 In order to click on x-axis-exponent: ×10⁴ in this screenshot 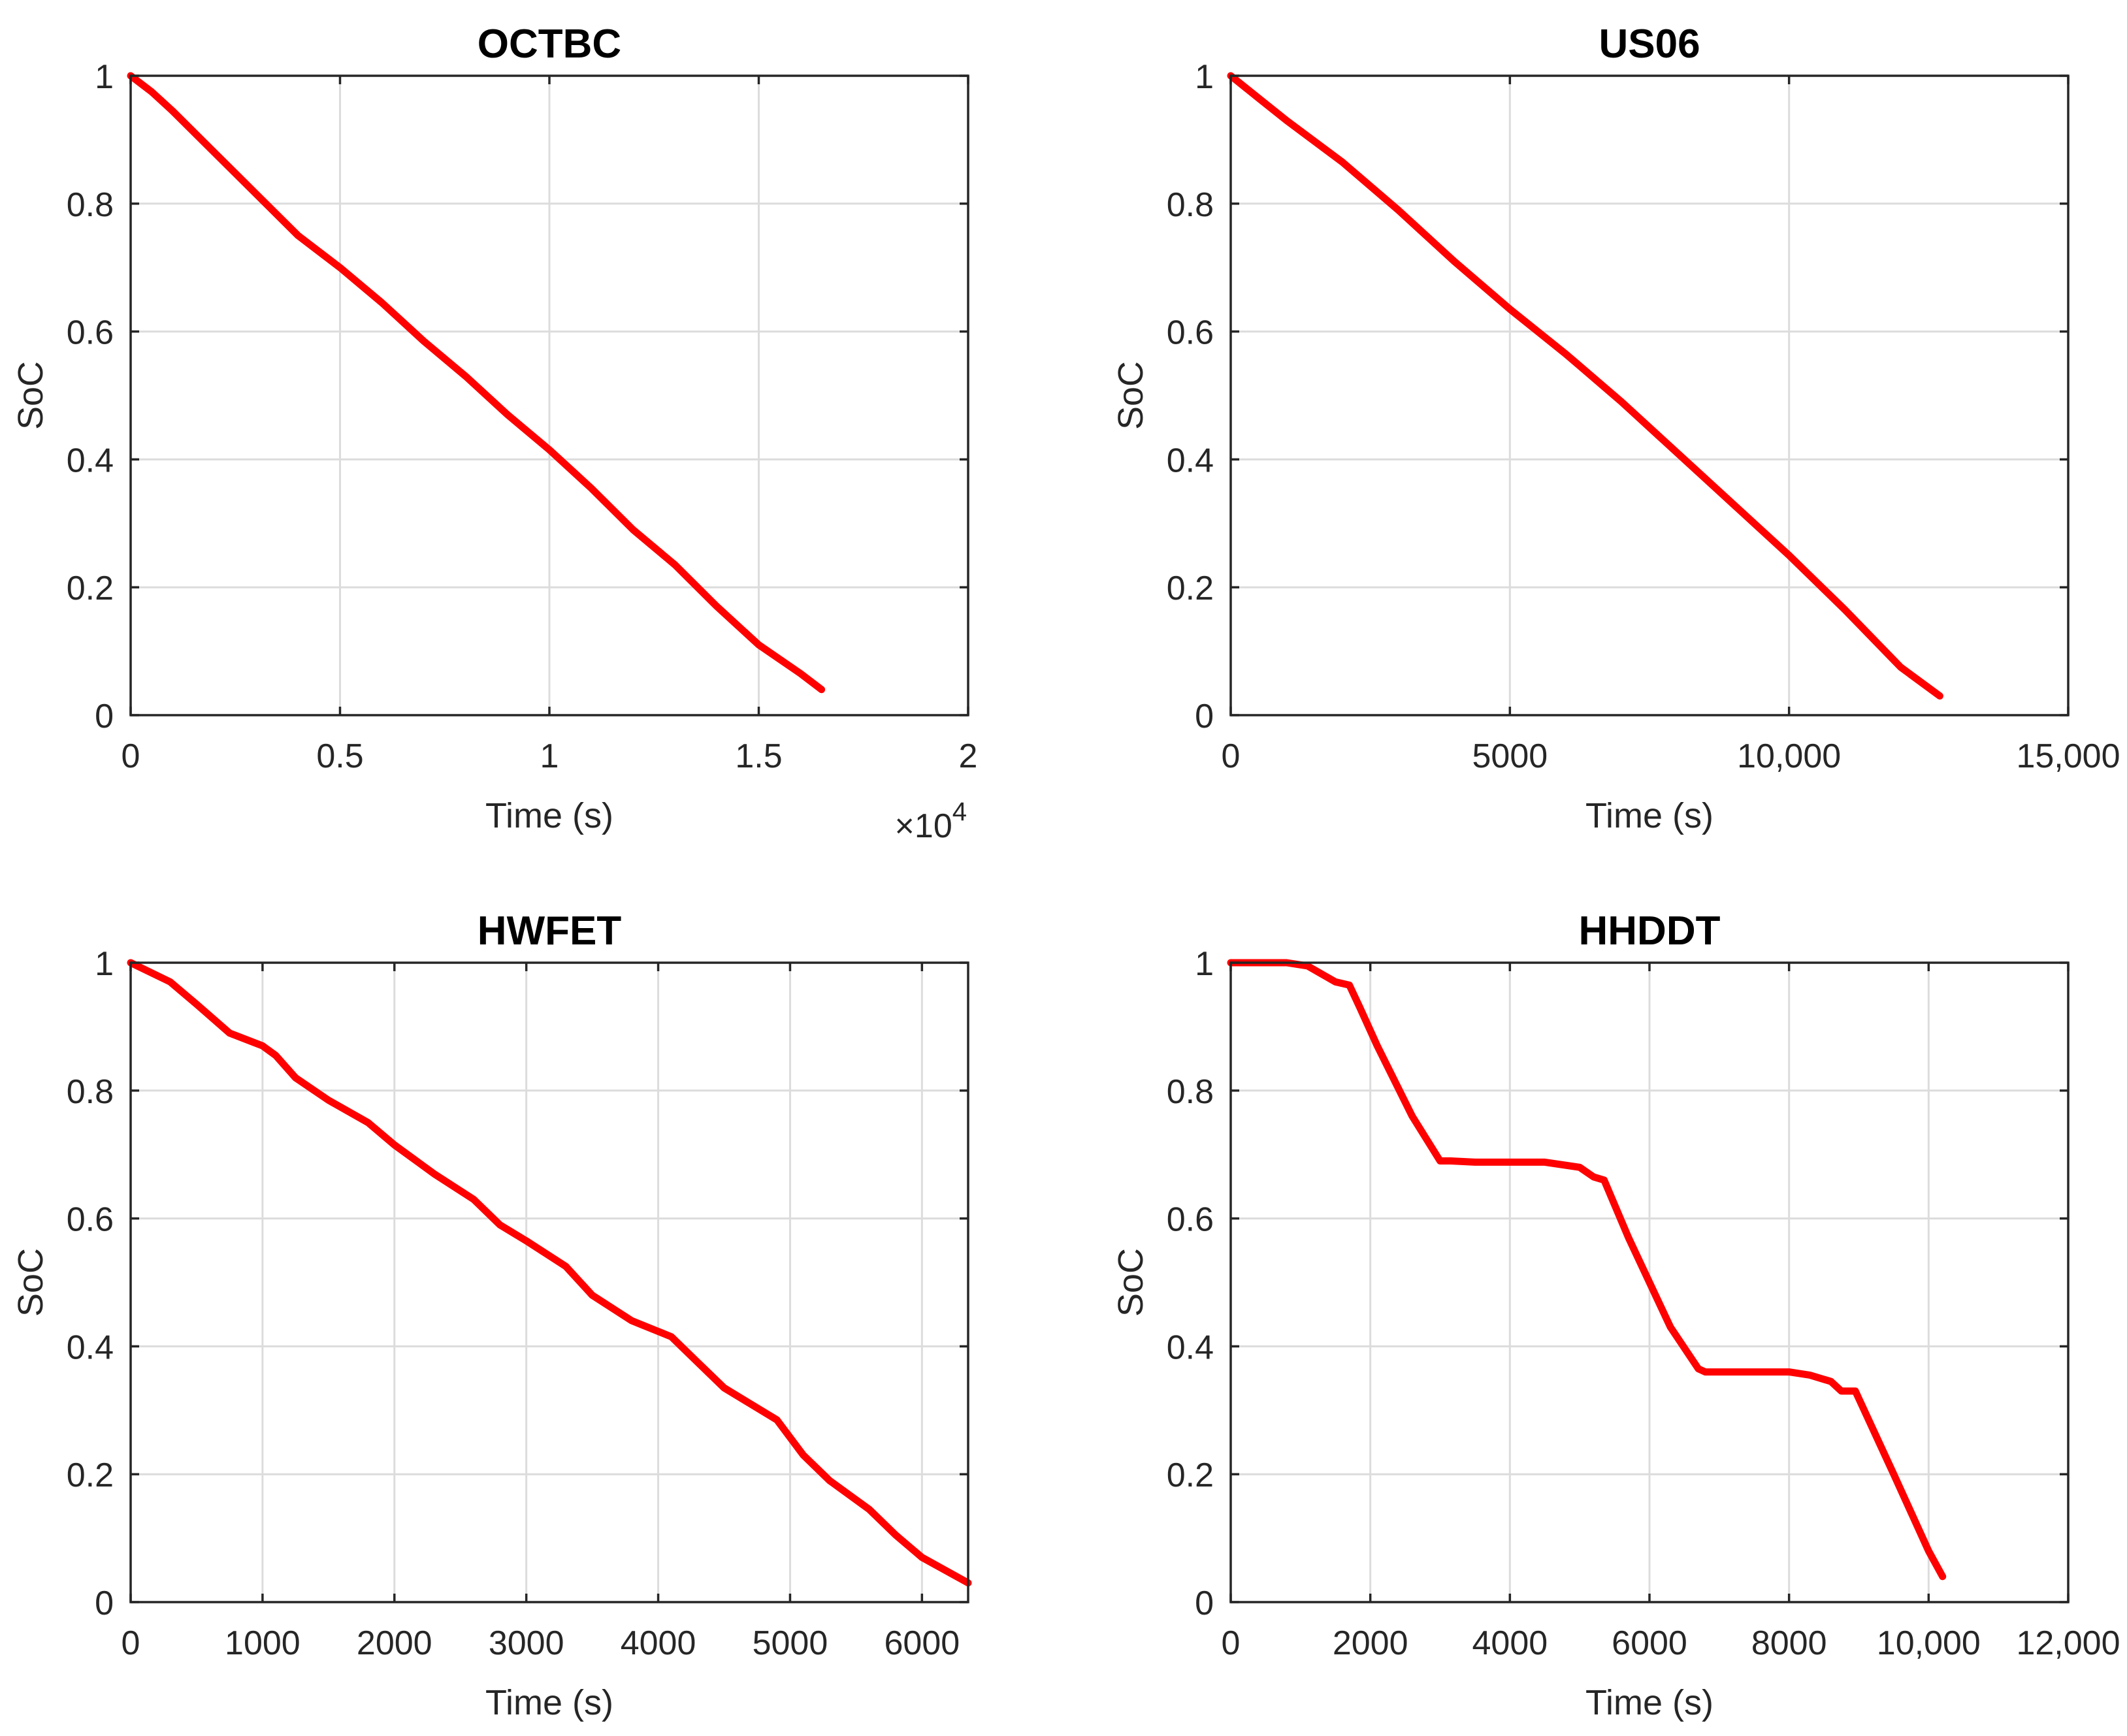, I will do `click(931, 821)`.